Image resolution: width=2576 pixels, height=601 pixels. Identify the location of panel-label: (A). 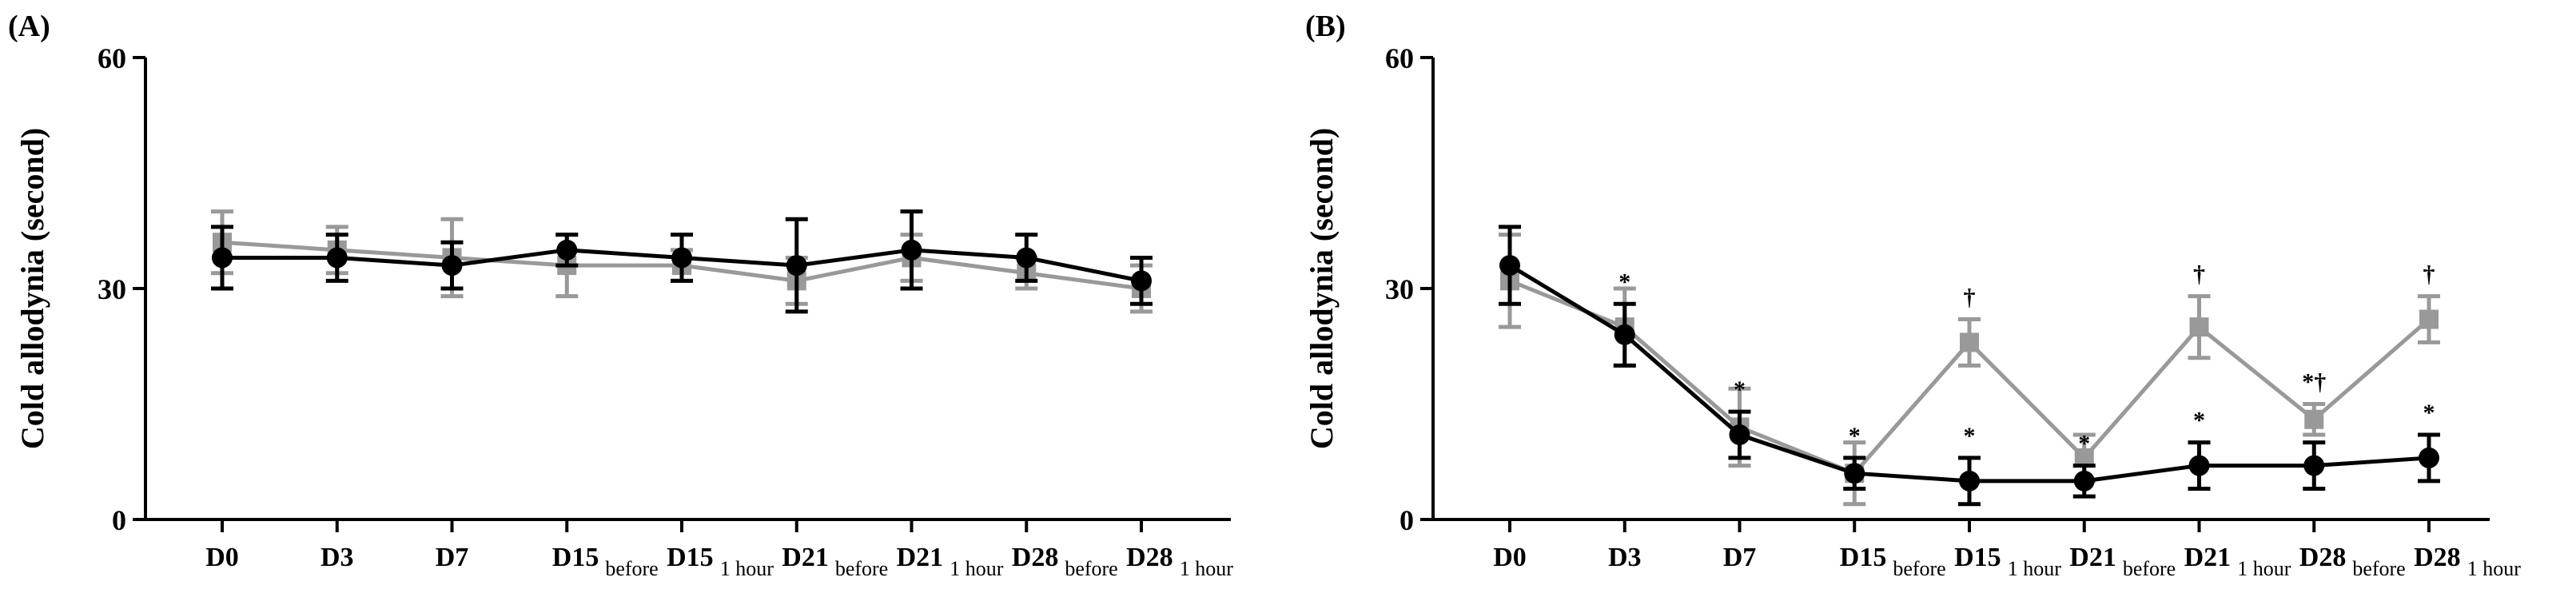
(29, 26).